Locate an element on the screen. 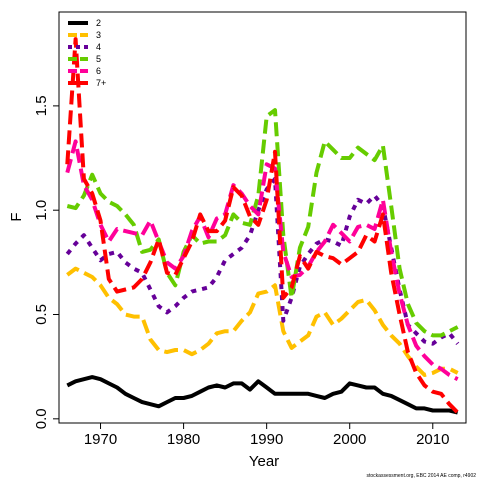 This screenshot has width=480, height=480. x-tick-label: 1970 is located at coordinates (100, 439).